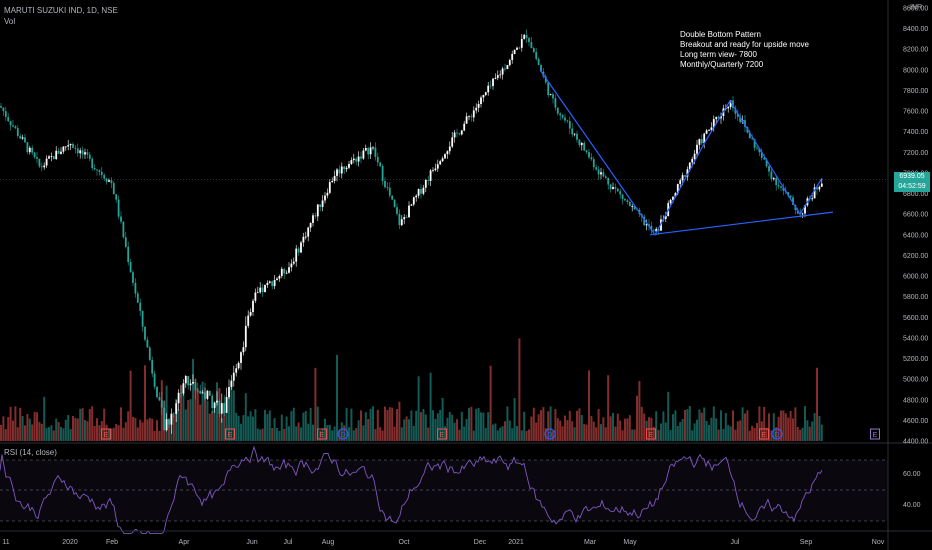 The image size is (932, 550). Describe the element at coordinates (106, 435) in the screenshot. I see `event-marker-label: E` at that location.